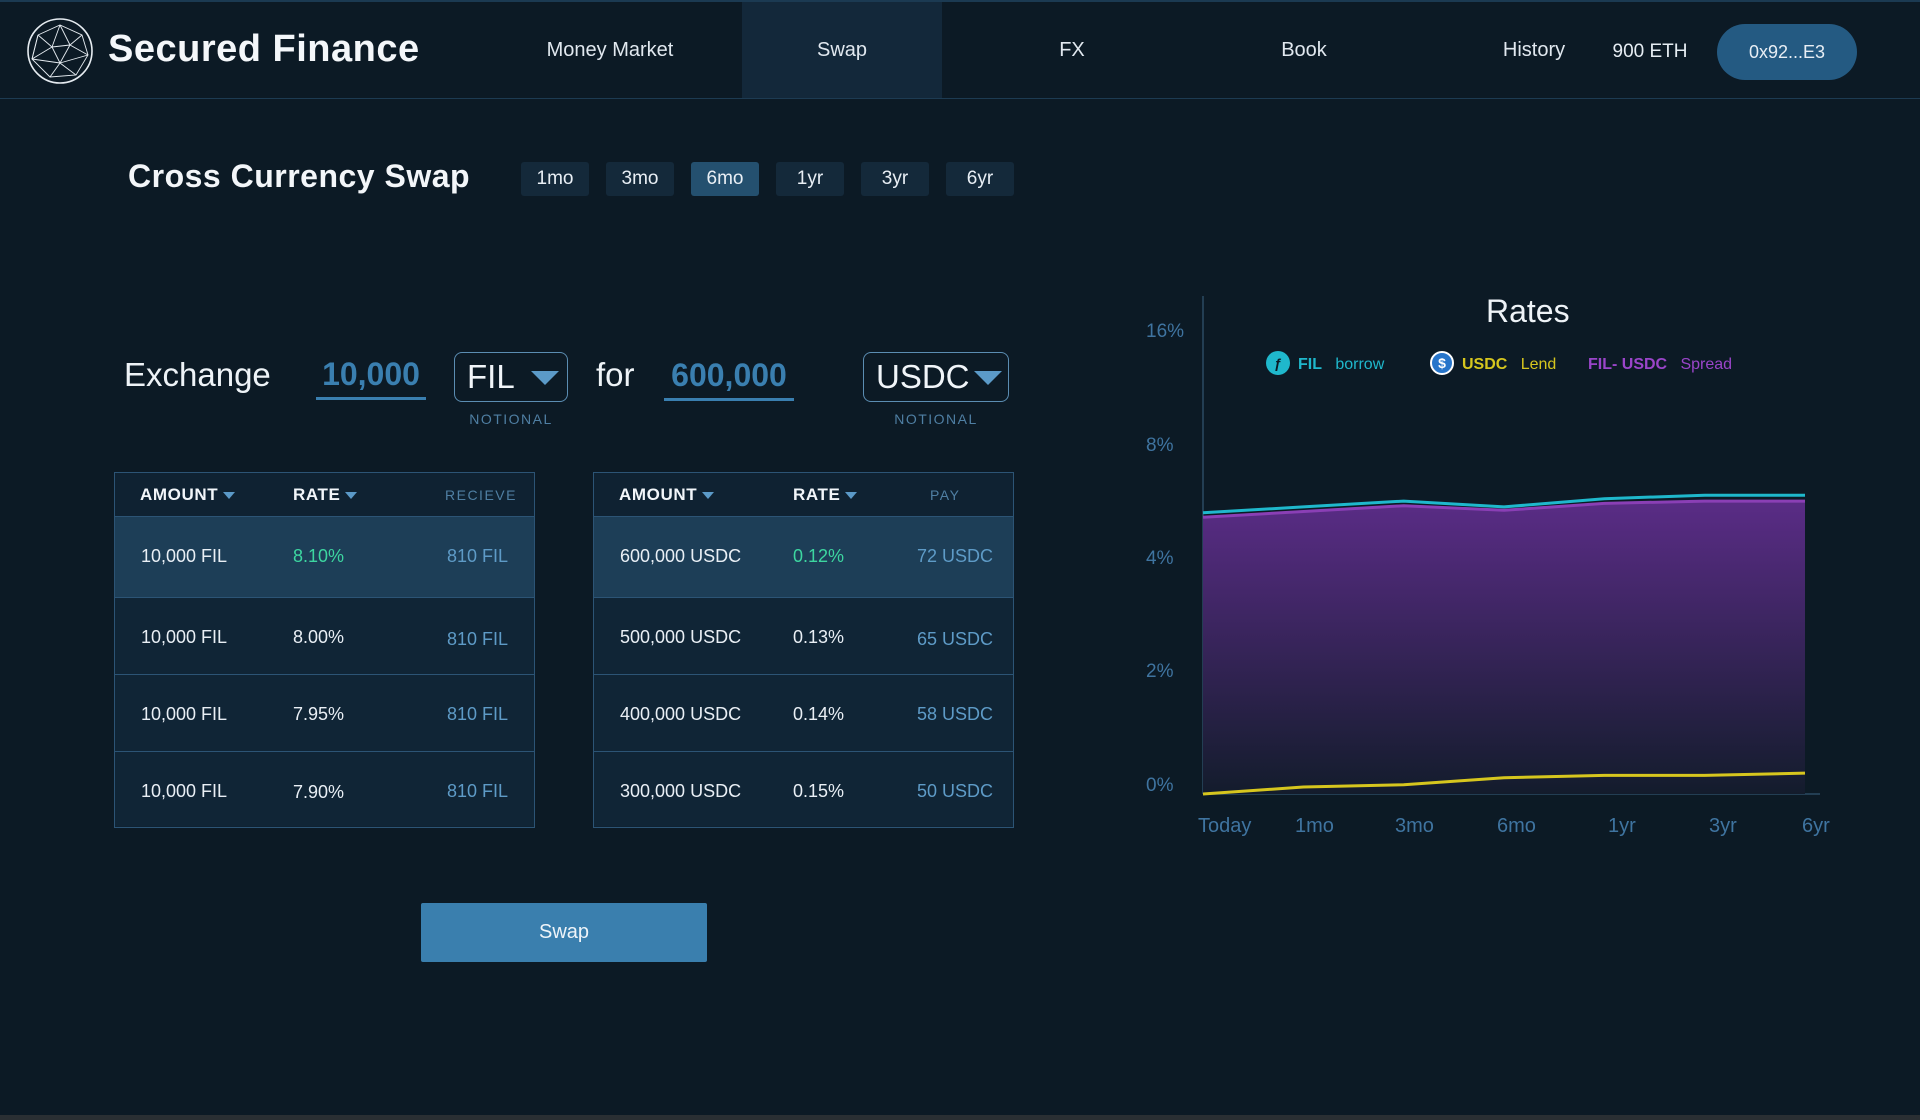 This screenshot has height=1120, width=1920. I want to click on pay-header: PAY, so click(945, 495).